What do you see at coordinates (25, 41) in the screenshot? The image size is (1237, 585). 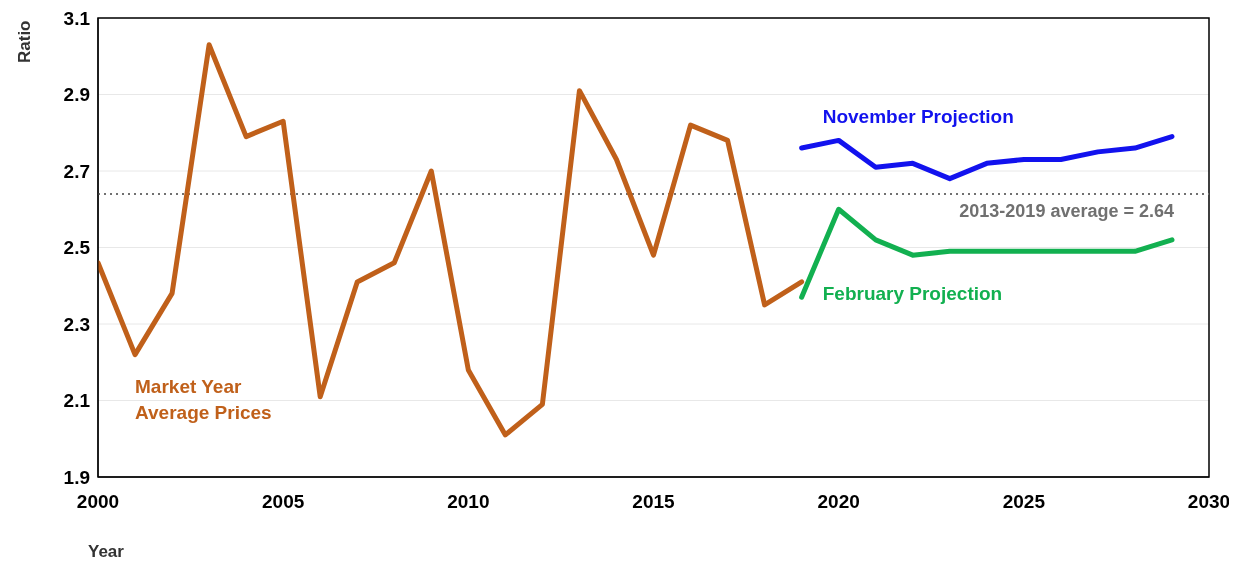 I see `y-axis-title: Ratio` at bounding box center [25, 41].